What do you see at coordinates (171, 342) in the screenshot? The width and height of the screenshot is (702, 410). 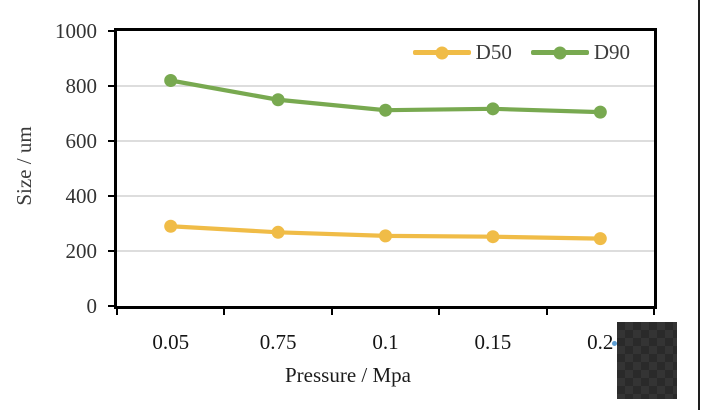 I see `x-tick-label: 0.05` at bounding box center [171, 342].